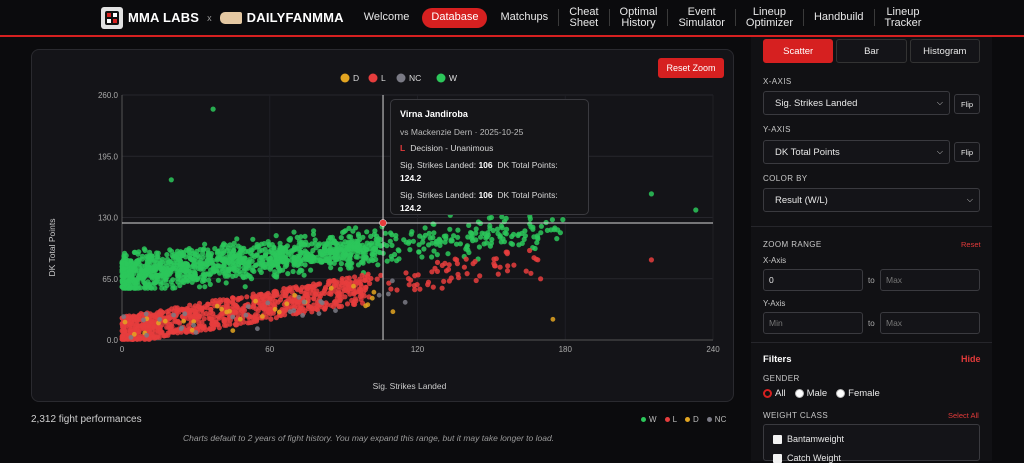 This screenshot has width=1024, height=463. What do you see at coordinates (902, 17) in the screenshot?
I see `nav-lineup-tracker: Lineup Tracker` at bounding box center [902, 17].